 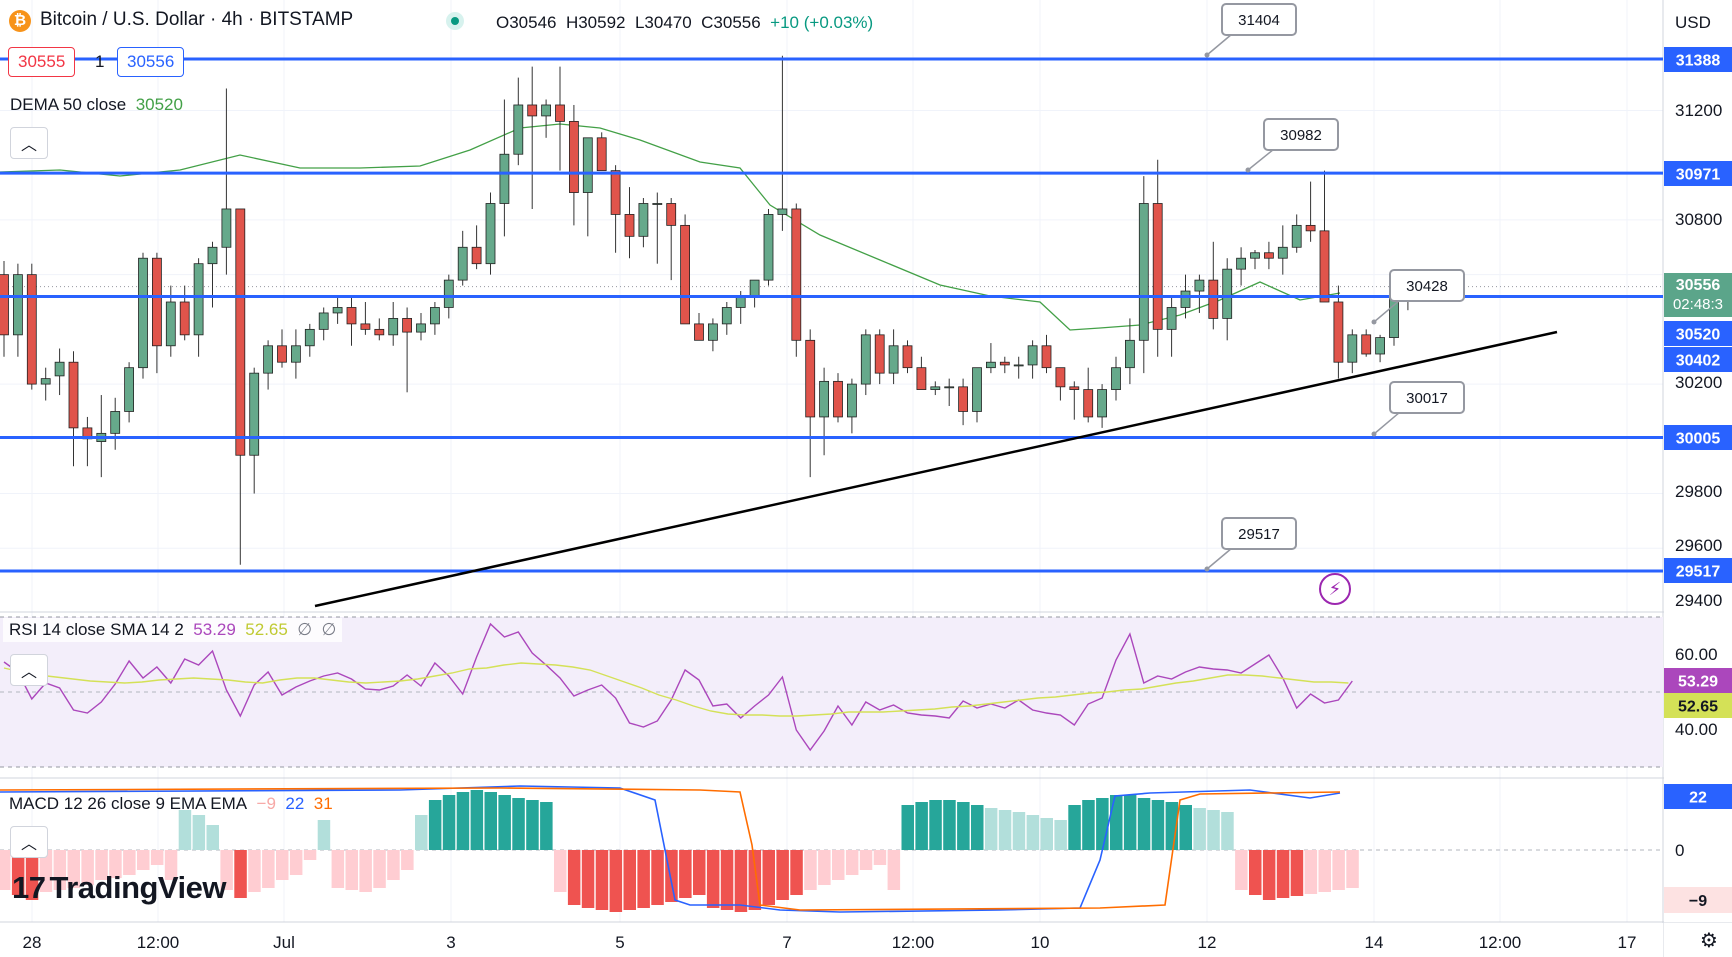 What do you see at coordinates (29, 670) in the screenshot?
I see `collapse-rsi-button: ︿` at bounding box center [29, 670].